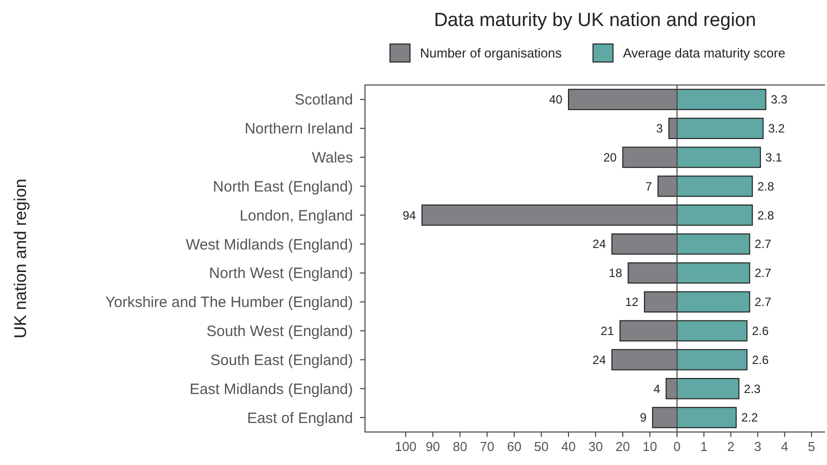 The image size is (827, 465). Describe the element at coordinates (677, 446) in the screenshot. I see `x-tick-label: 0` at that location.